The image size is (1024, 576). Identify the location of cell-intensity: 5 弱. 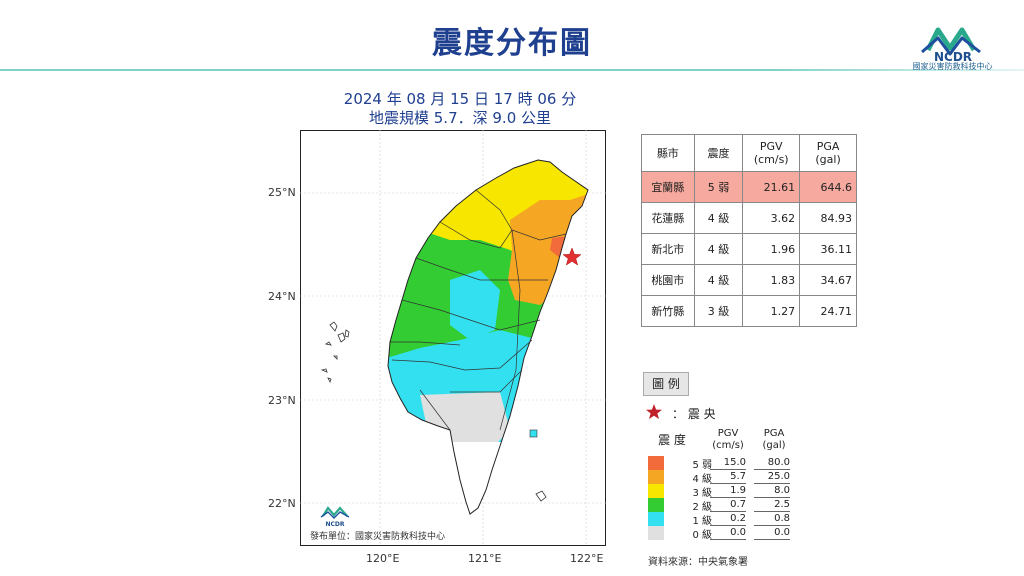
(718, 187).